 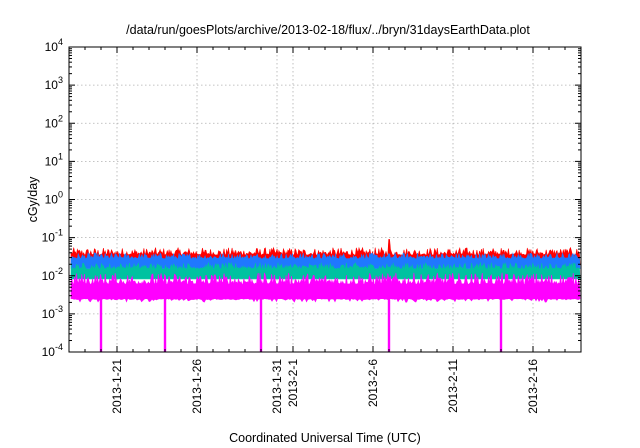 I want to click on x-tick-label: 2013-1-31, so click(x=277, y=386).